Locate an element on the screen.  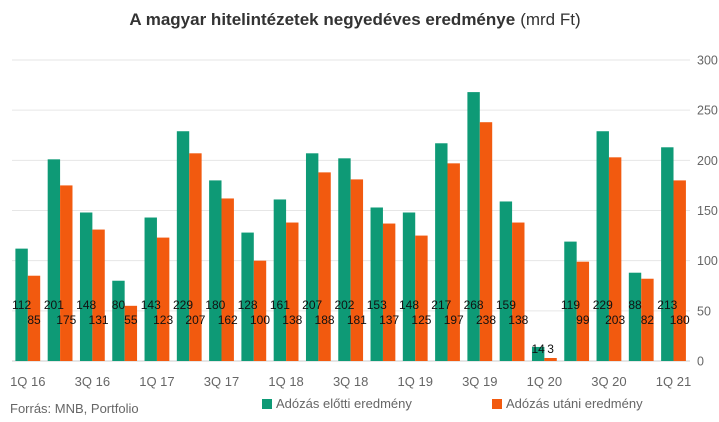
data-label-aftertax: 207 is located at coordinates (195, 320).